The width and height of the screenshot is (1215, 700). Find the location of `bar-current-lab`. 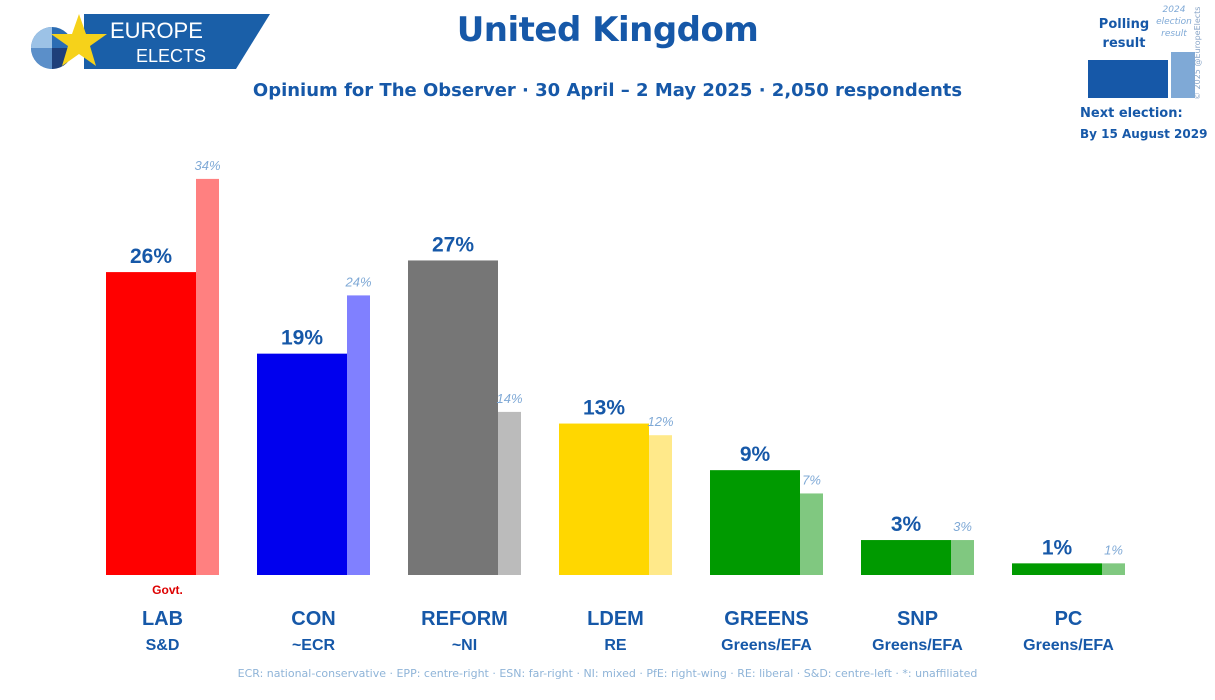

bar-current-lab is located at coordinates (151, 423).